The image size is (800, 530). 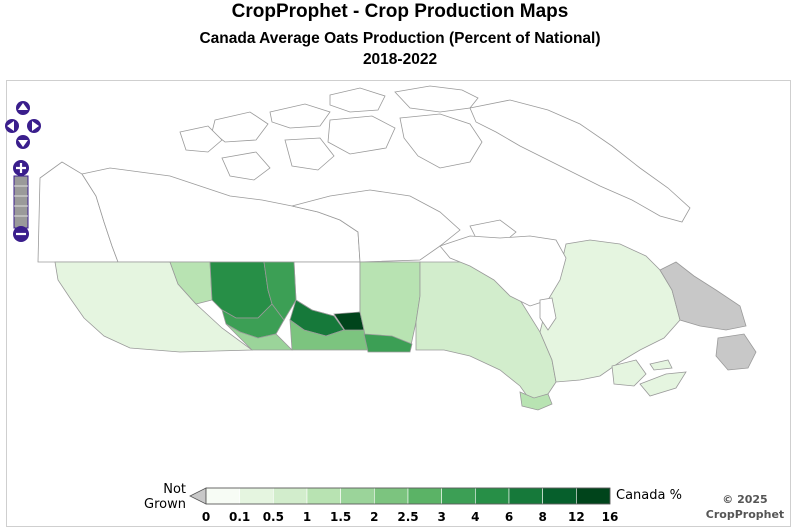 I want to click on legend-border, so click(x=408, y=496).